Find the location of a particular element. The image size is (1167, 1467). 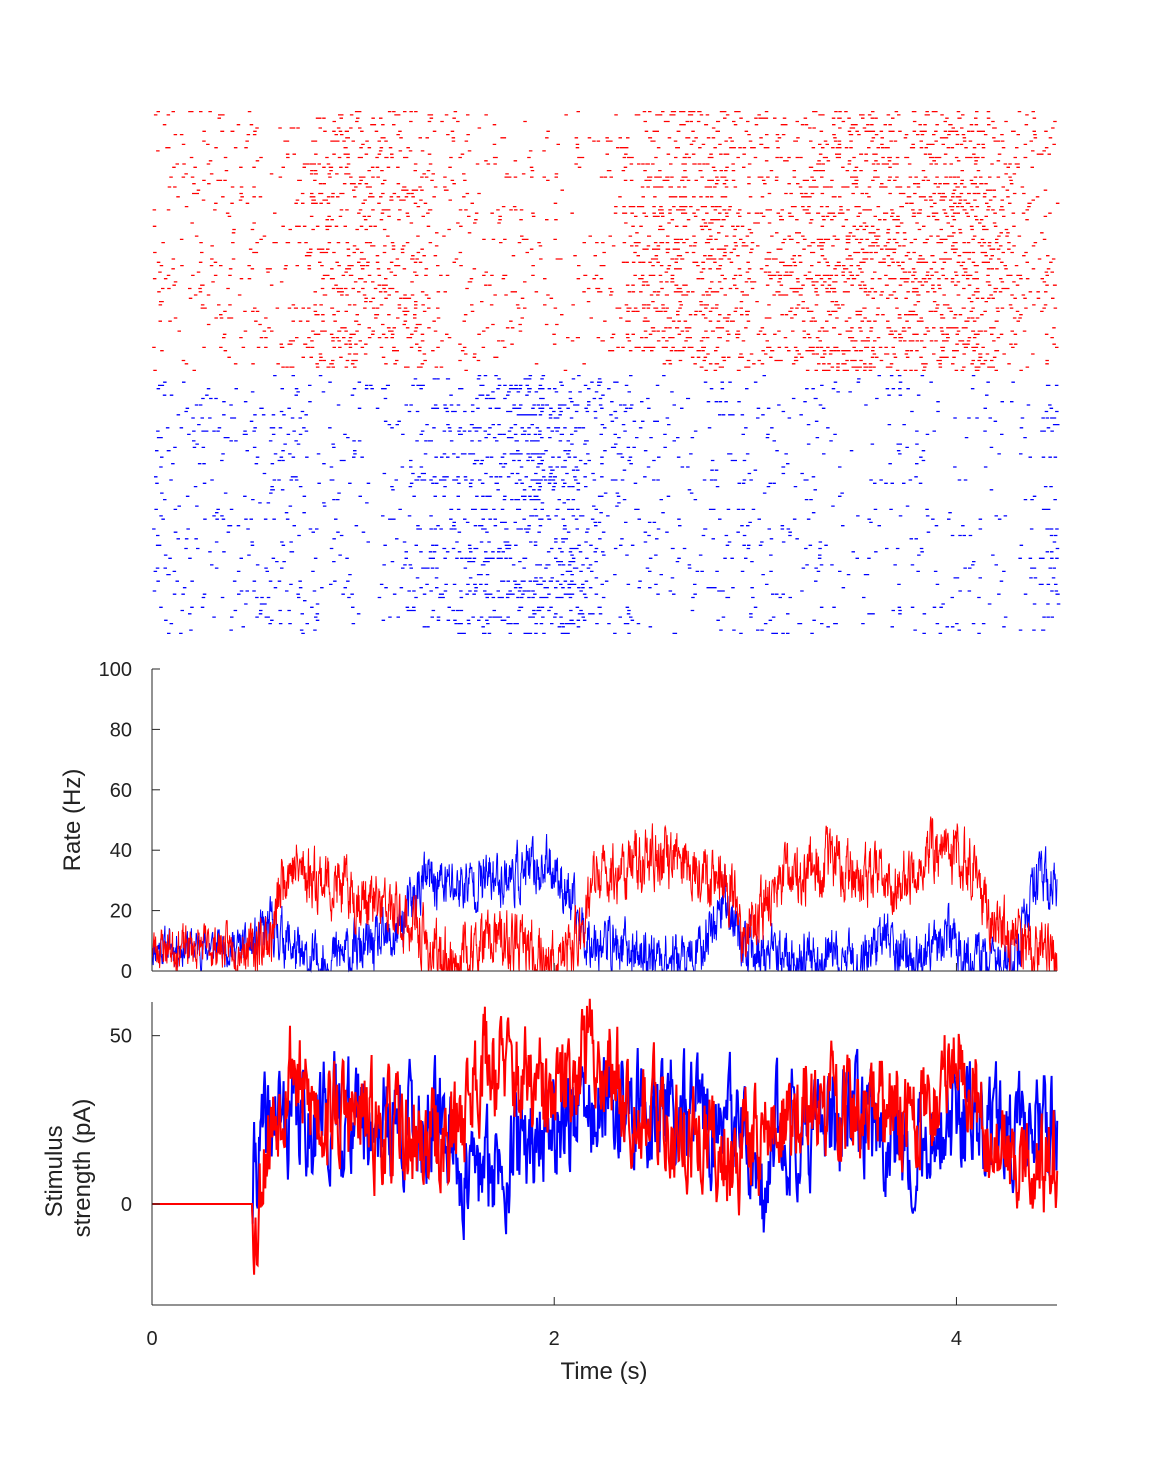

stimulus-series-group is located at coordinates (605, 1136).